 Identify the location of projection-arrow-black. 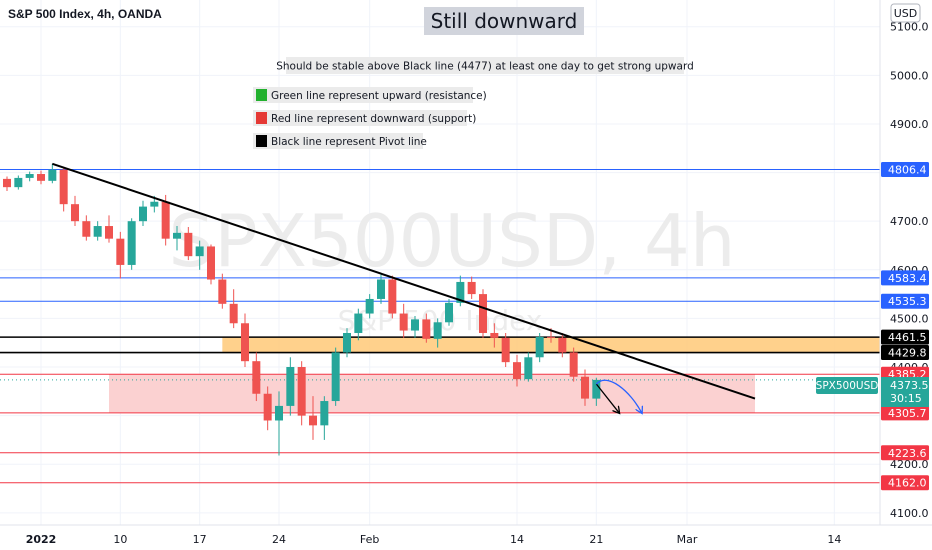
(607, 398).